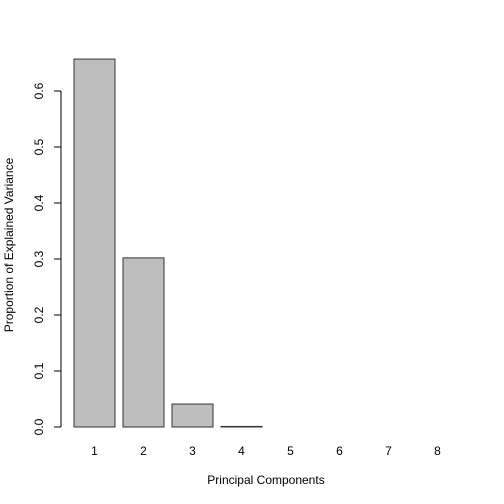 This screenshot has height=504, width=504. I want to click on x-tick-label: 1, so click(94, 451).